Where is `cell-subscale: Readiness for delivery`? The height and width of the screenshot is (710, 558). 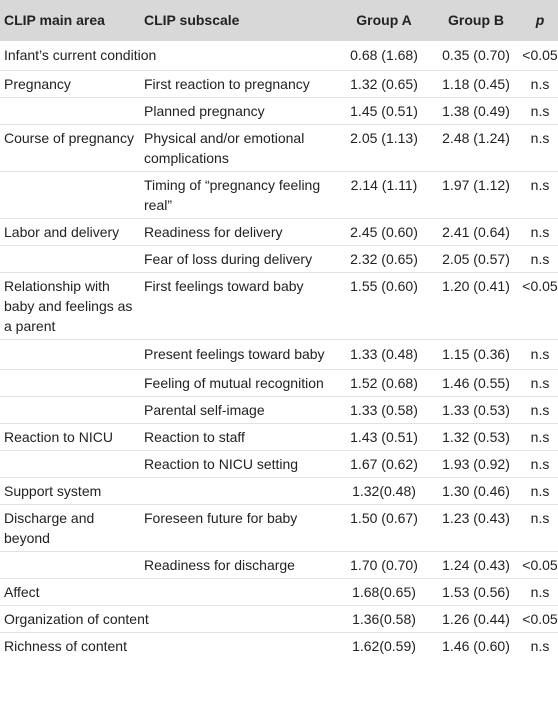
cell-subscale: Readiness for delivery is located at coordinates (213, 232).